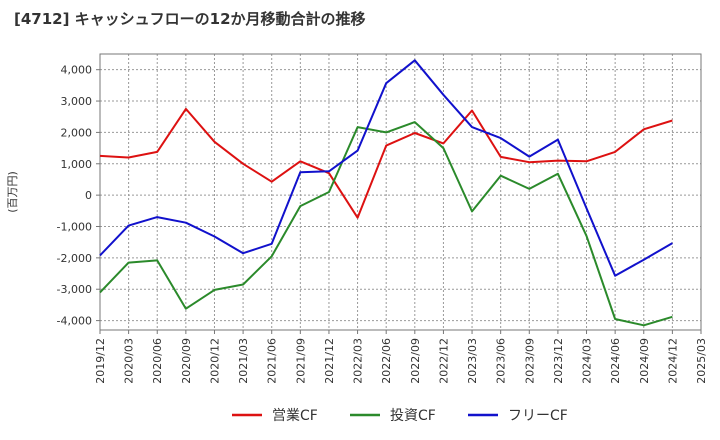 This screenshot has width=720, height=440. What do you see at coordinates (74, 289) in the screenshot?
I see `y-tick-label: -3,000` at bounding box center [74, 289].